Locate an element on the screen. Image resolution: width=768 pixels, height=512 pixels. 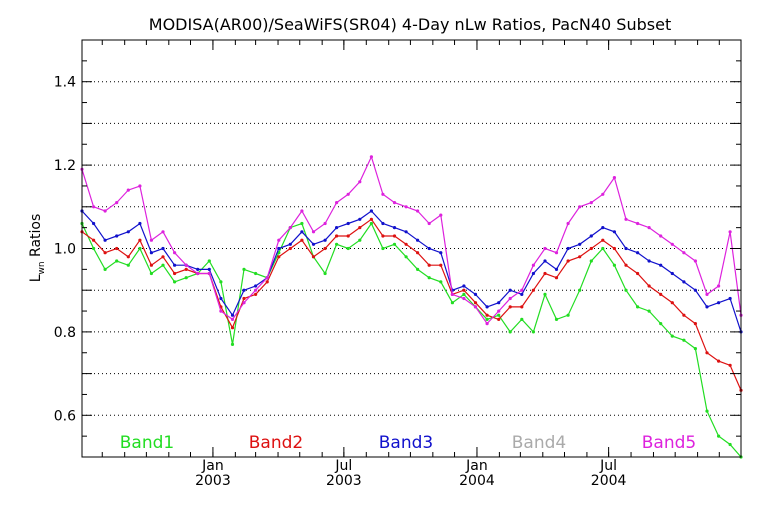
legend: Band1 Band2 Band3 Band4 Band5 is located at coordinates (408, 443).